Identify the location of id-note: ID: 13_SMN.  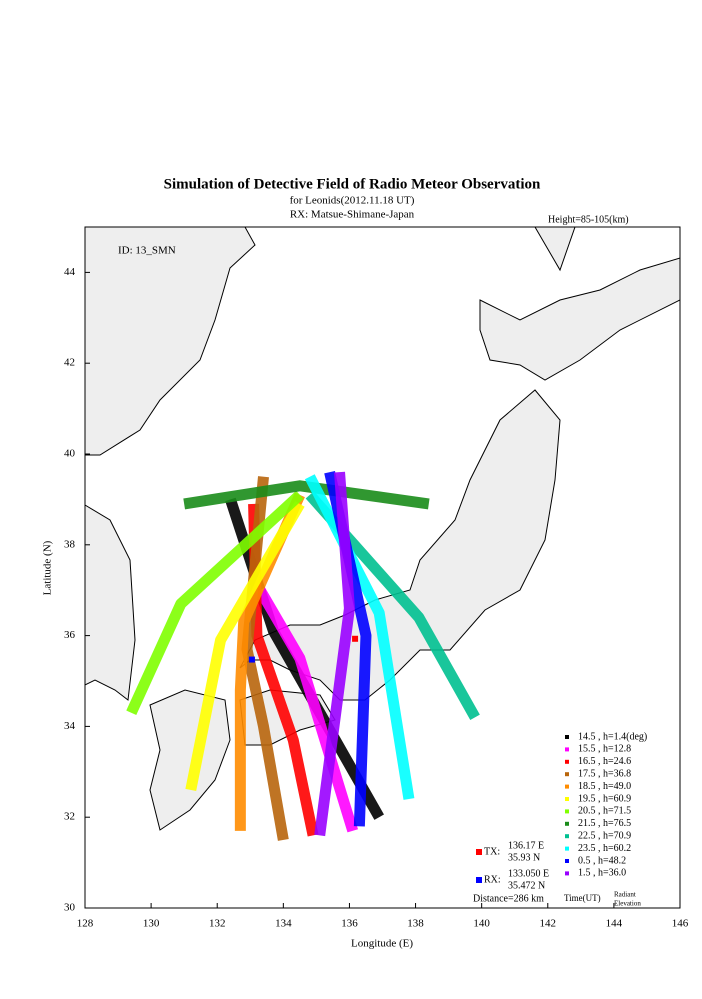
(147, 251).